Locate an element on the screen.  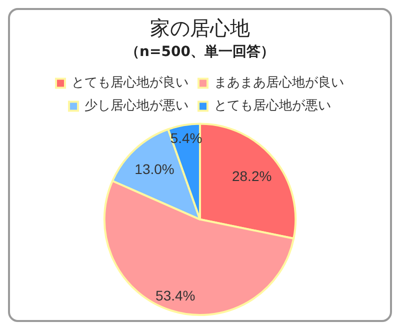
chart-subtitle: （n=500、単一回答） is located at coordinates (200, 52).